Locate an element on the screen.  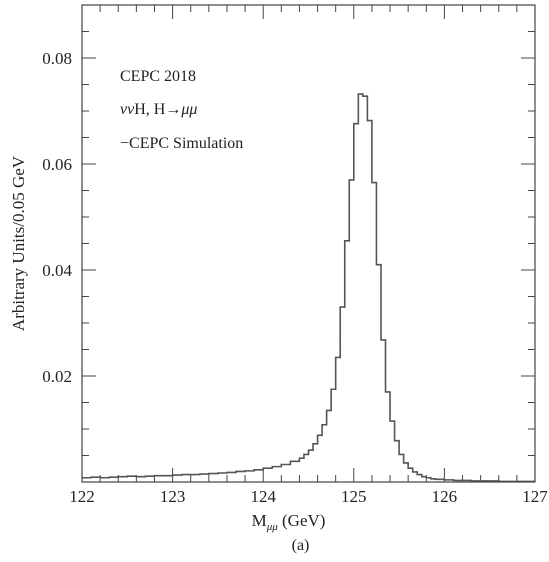
x-tick-label: 124 is located at coordinates (263, 496).